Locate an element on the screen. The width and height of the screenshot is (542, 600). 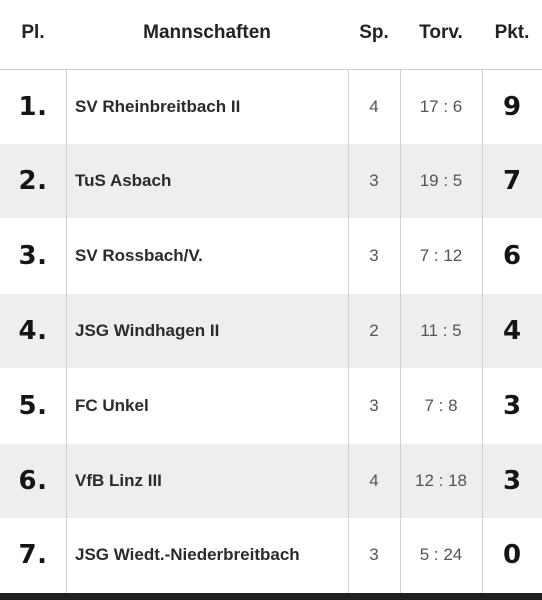
header-games: Sp. is located at coordinates (374, 32).